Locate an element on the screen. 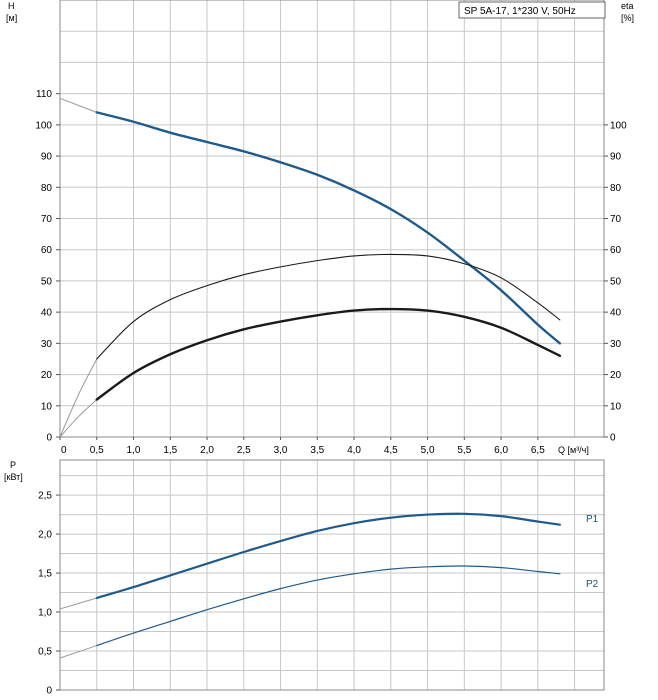 This screenshot has height=700, width=658. eta-tick-label: 80 is located at coordinates (616, 188).